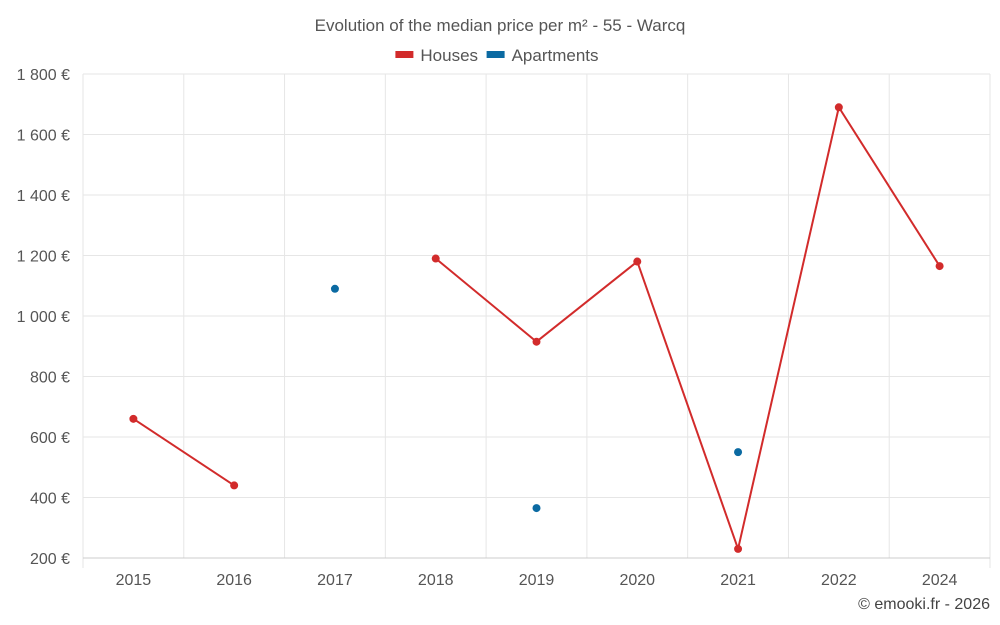  Describe the element at coordinates (555, 55) in the screenshot. I see `legend-label: Apartments` at that location.